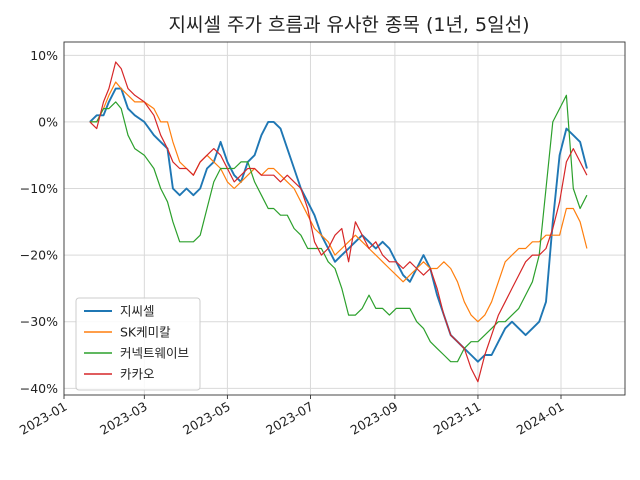  What do you see at coordinates (39, 388) in the screenshot?
I see `y-tick-label: −40%` at bounding box center [39, 388].